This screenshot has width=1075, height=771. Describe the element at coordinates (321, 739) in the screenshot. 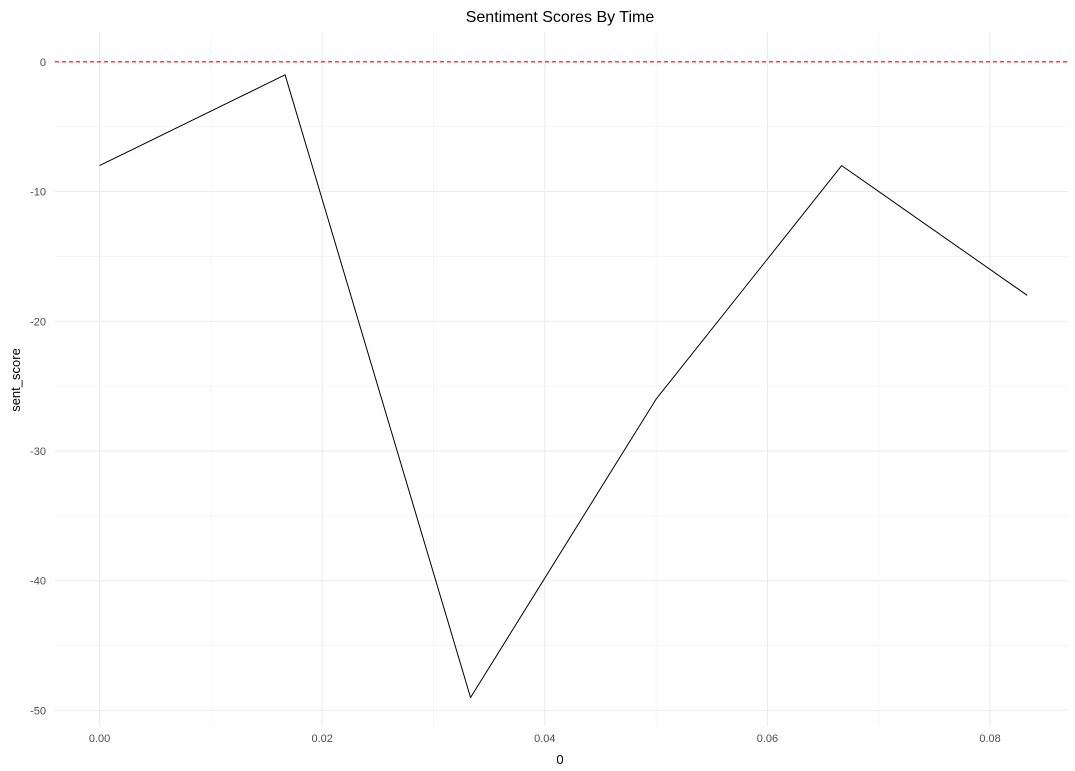

I see `x-tick-label: 0.02` at that location.